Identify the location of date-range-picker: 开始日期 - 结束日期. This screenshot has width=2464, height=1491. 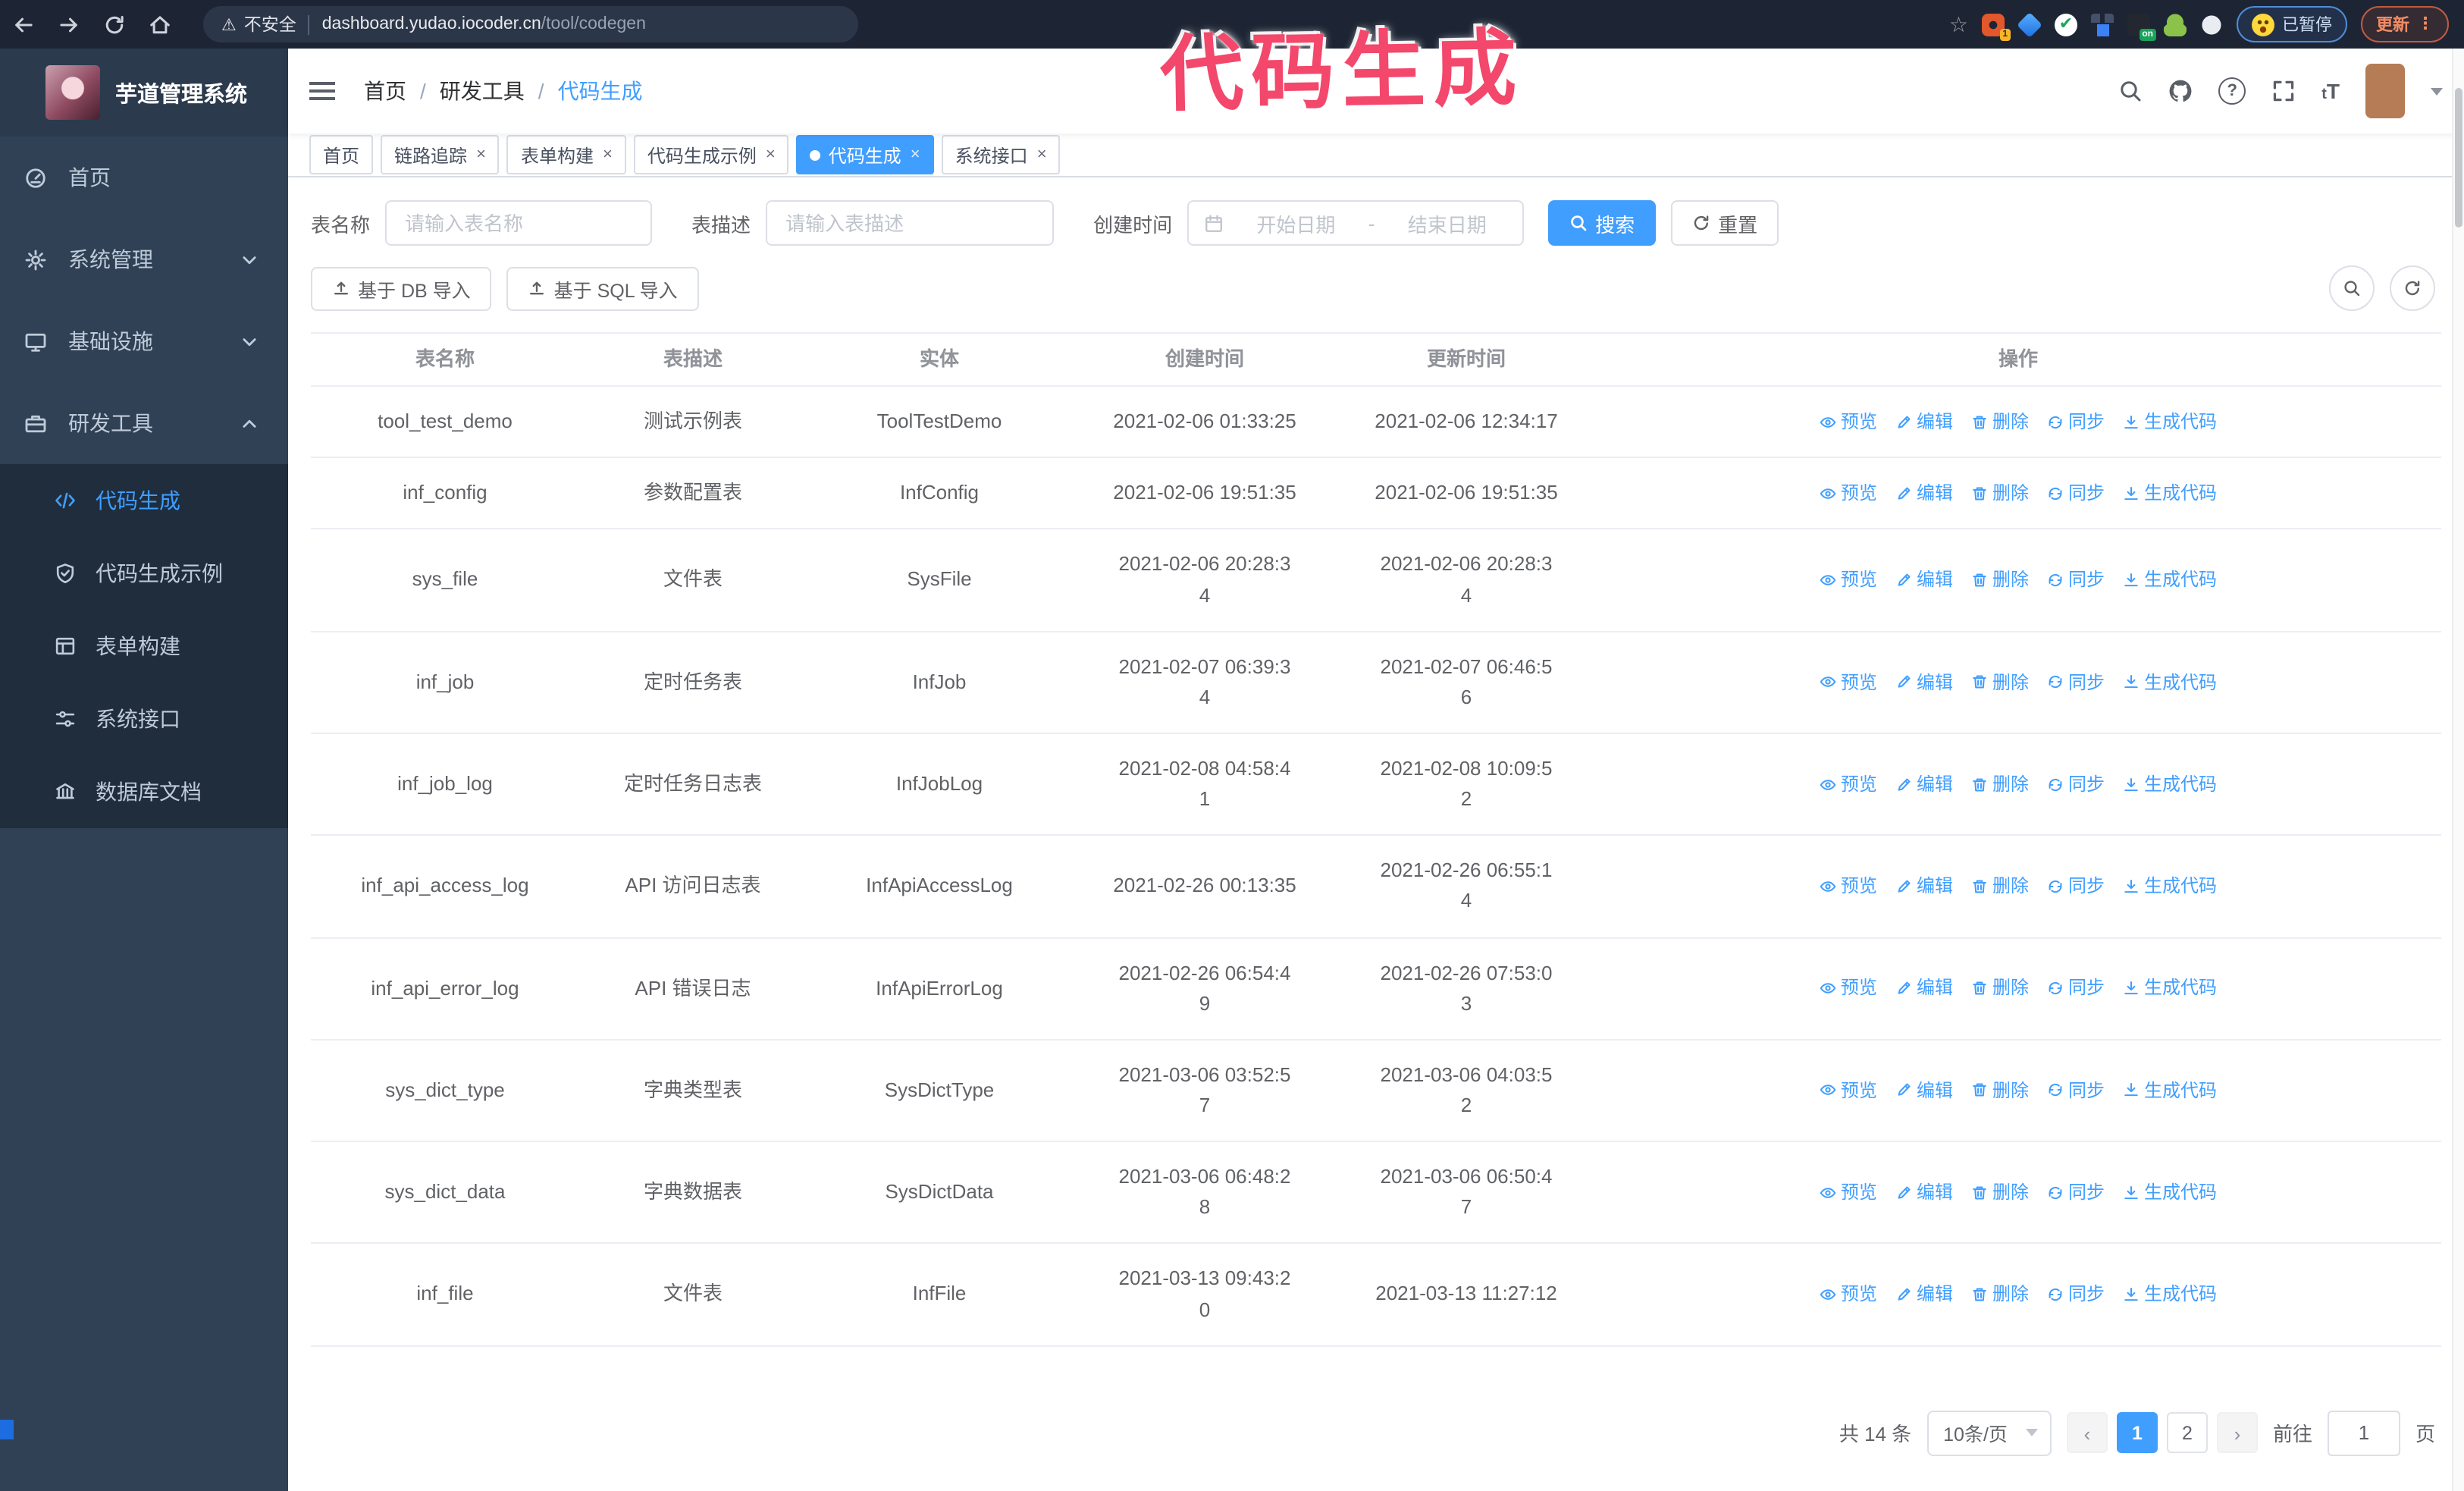
(1356, 223).